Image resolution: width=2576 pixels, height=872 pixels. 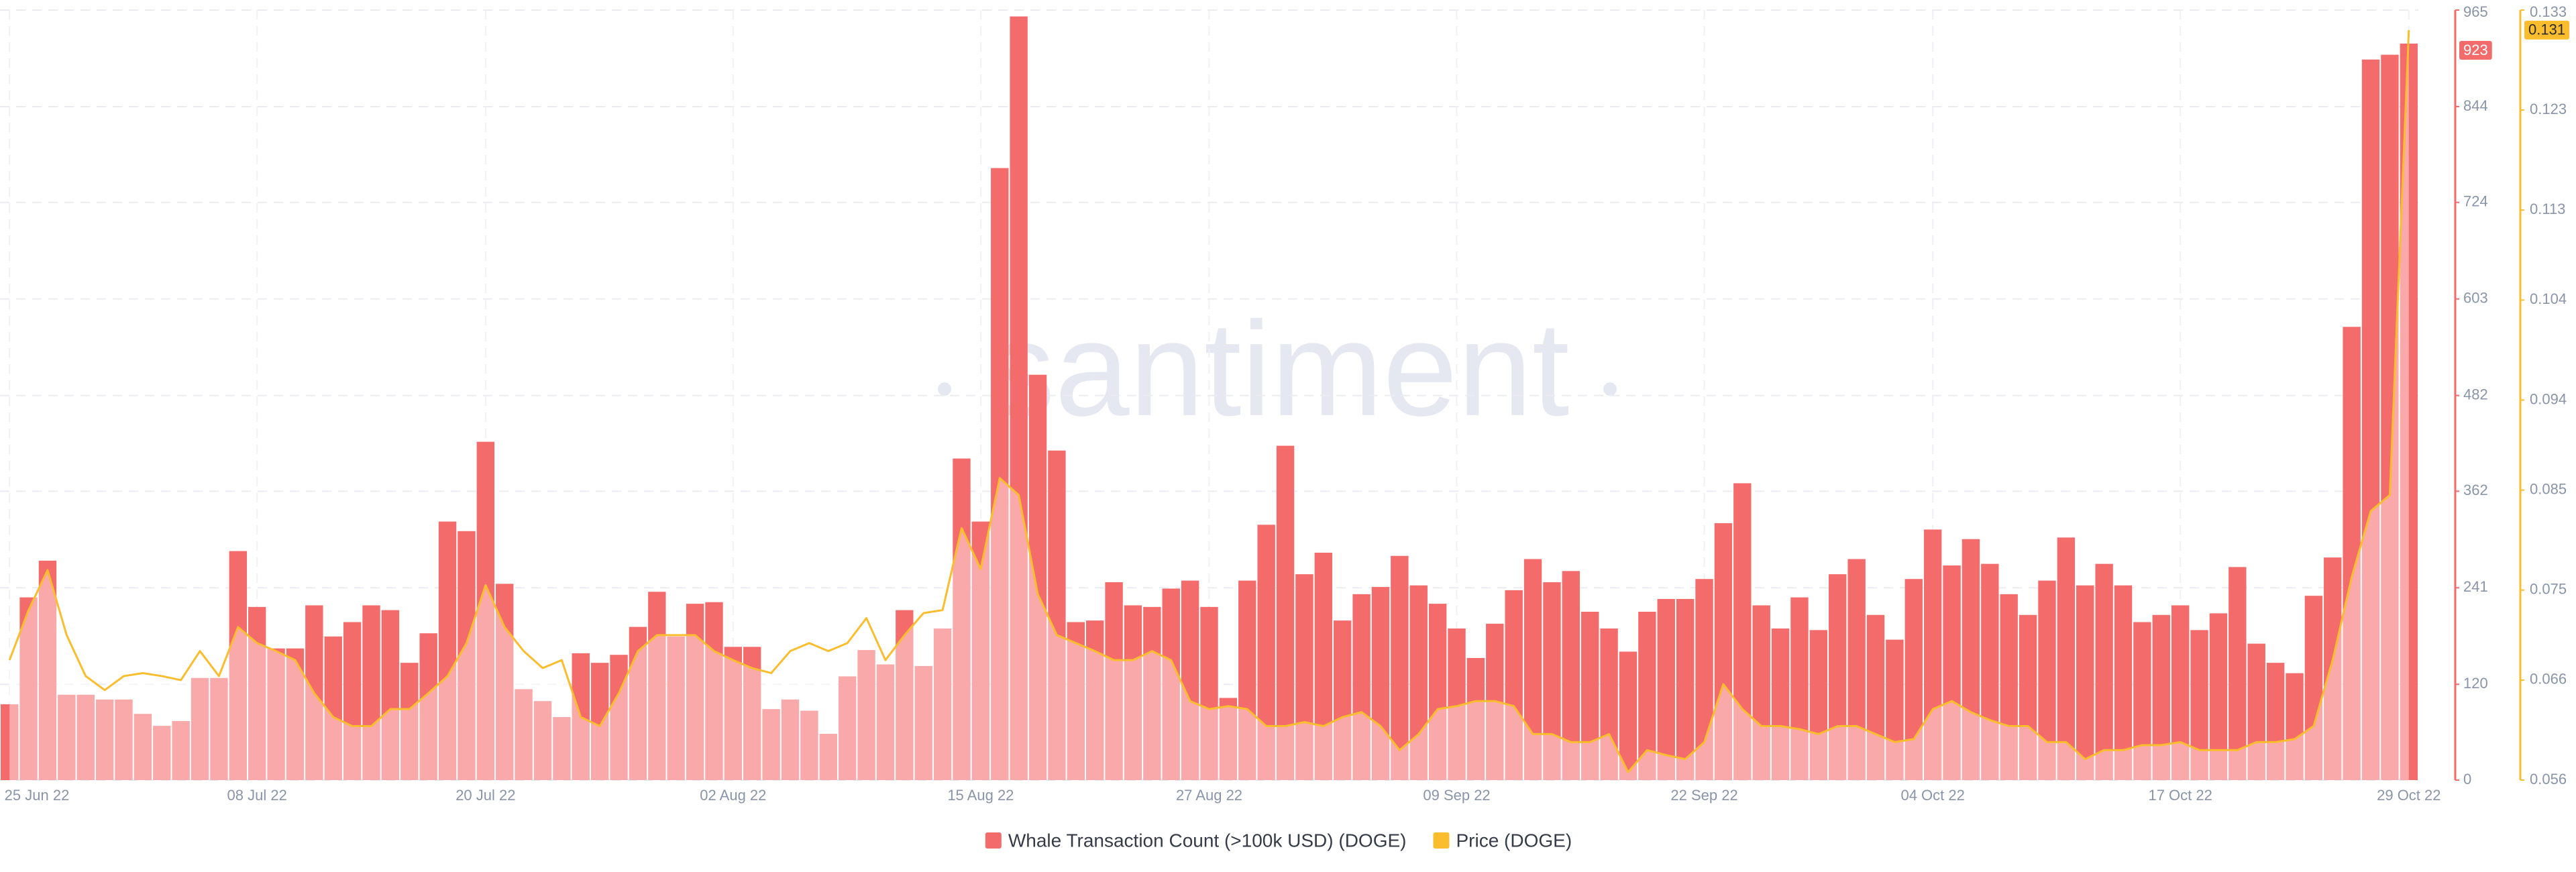 I want to click on y-tick-label: 0, so click(x=2467, y=779).